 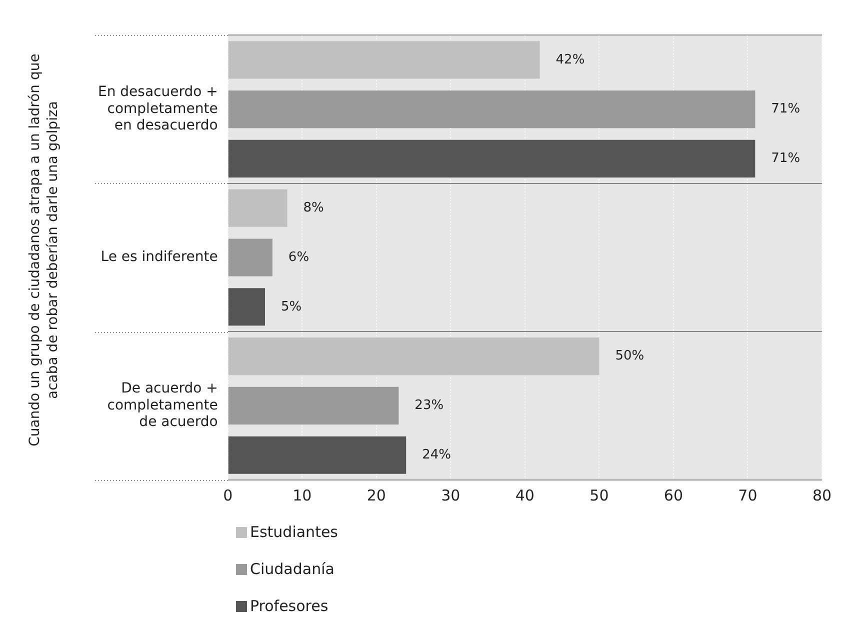 I want to click on data-label: 42%, so click(x=570, y=60).